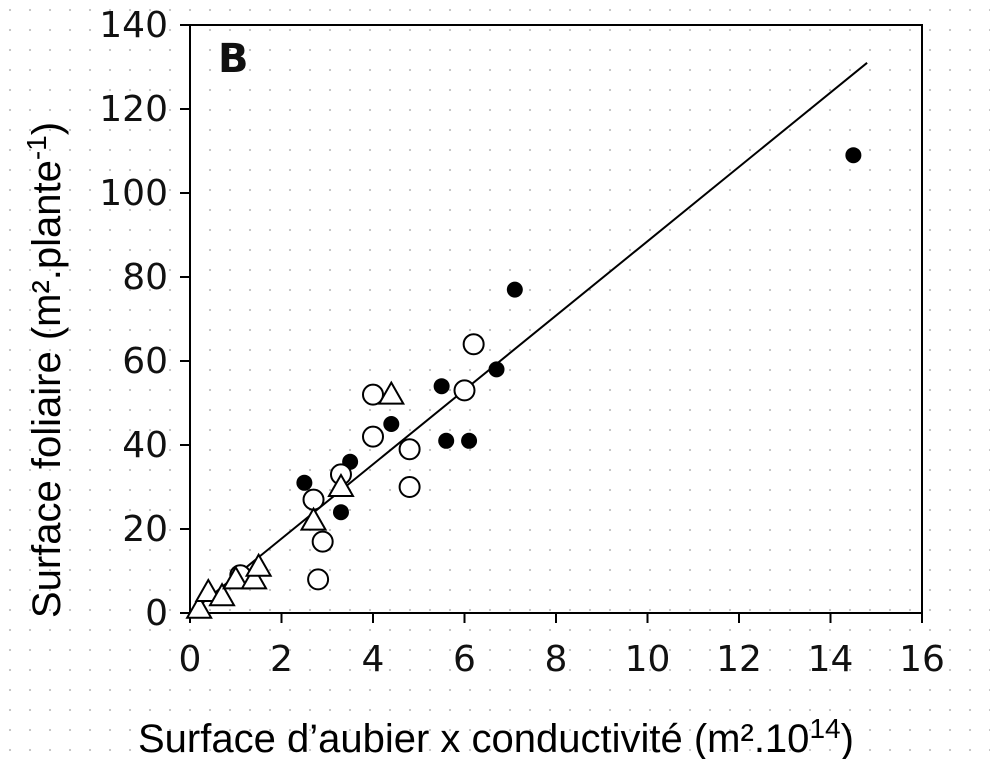 This screenshot has width=990, height=759. What do you see at coordinates (473, 738) in the screenshot?
I see `x-axis-title-main: Surface d’aubier x conductivité (m².10` at bounding box center [473, 738].